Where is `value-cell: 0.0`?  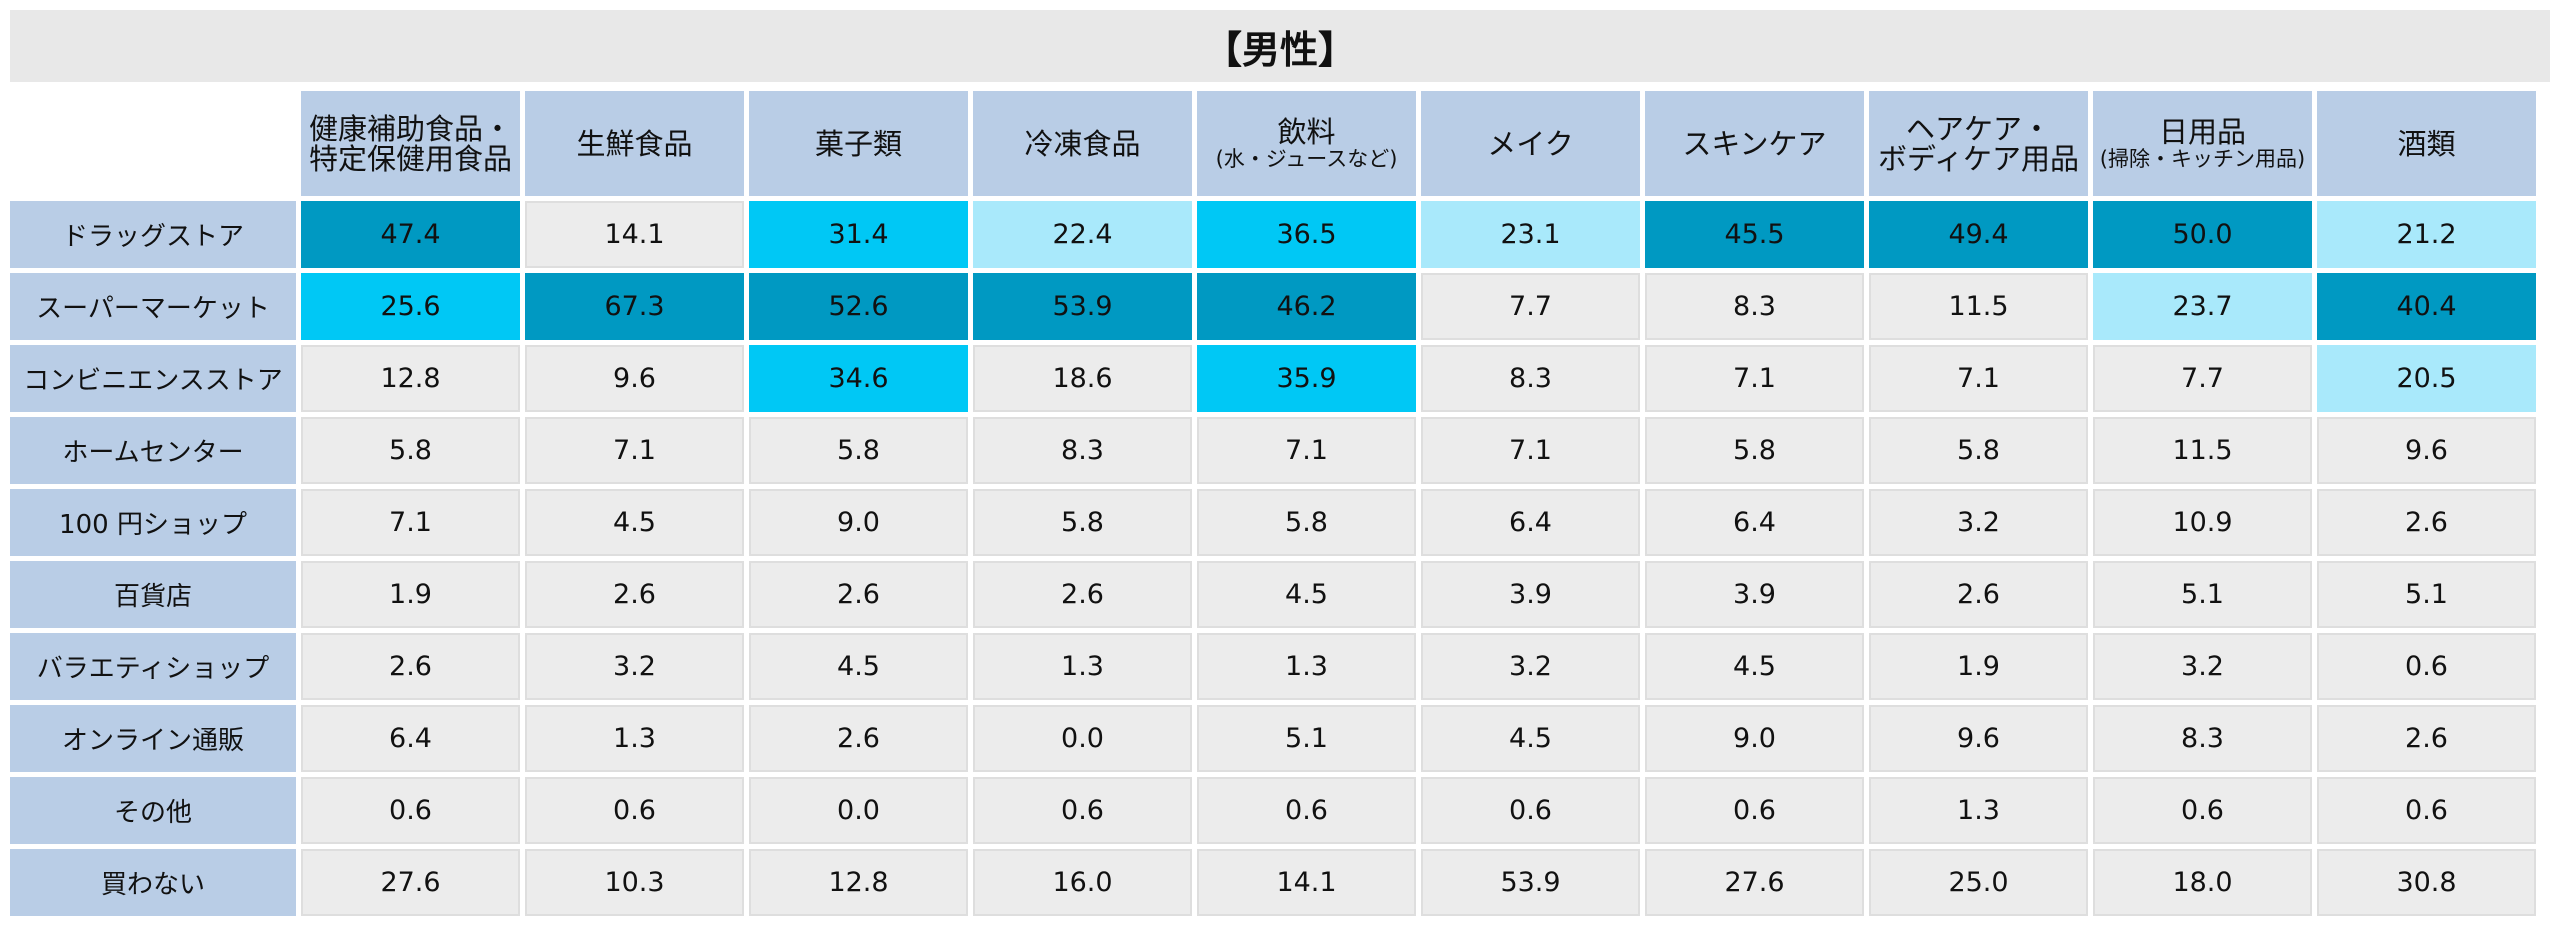 value-cell: 0.0 is located at coordinates (858, 810).